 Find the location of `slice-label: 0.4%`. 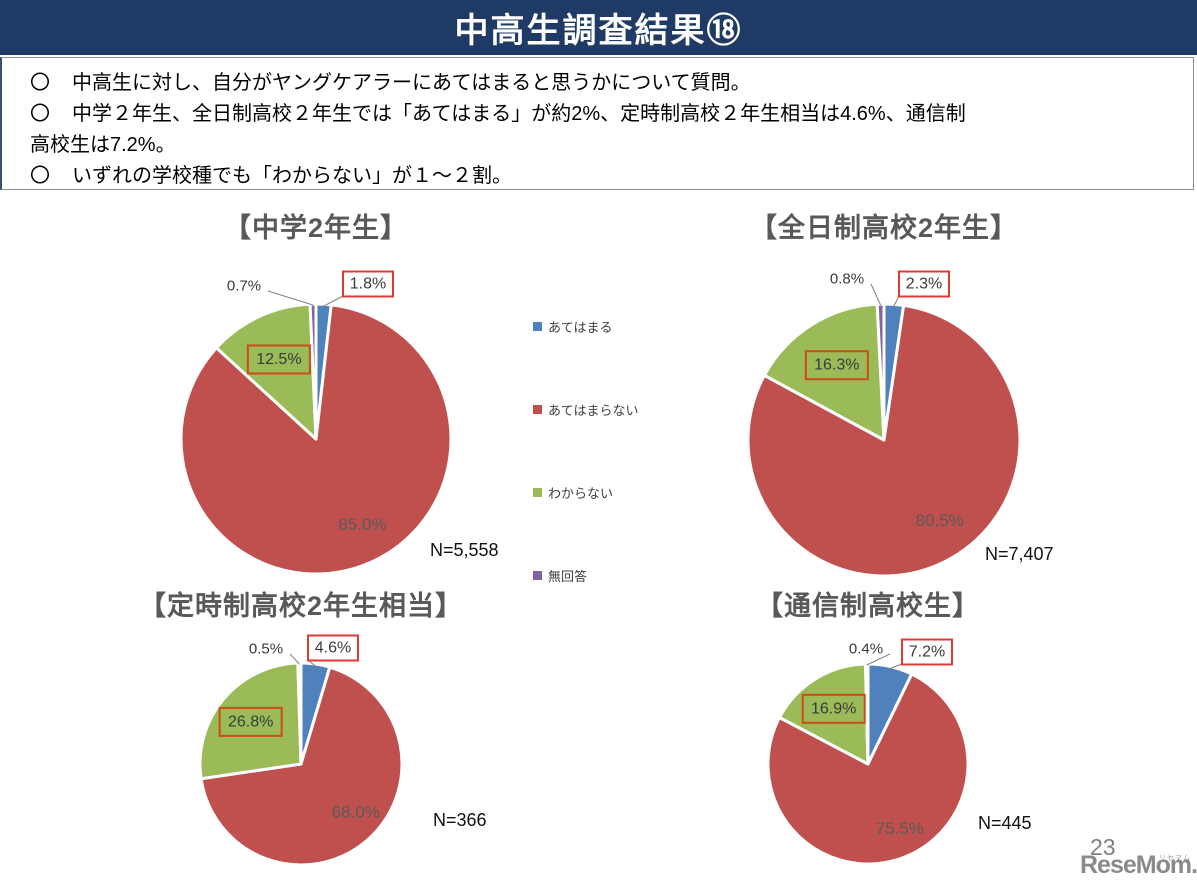

slice-label: 0.4% is located at coordinates (866, 649).